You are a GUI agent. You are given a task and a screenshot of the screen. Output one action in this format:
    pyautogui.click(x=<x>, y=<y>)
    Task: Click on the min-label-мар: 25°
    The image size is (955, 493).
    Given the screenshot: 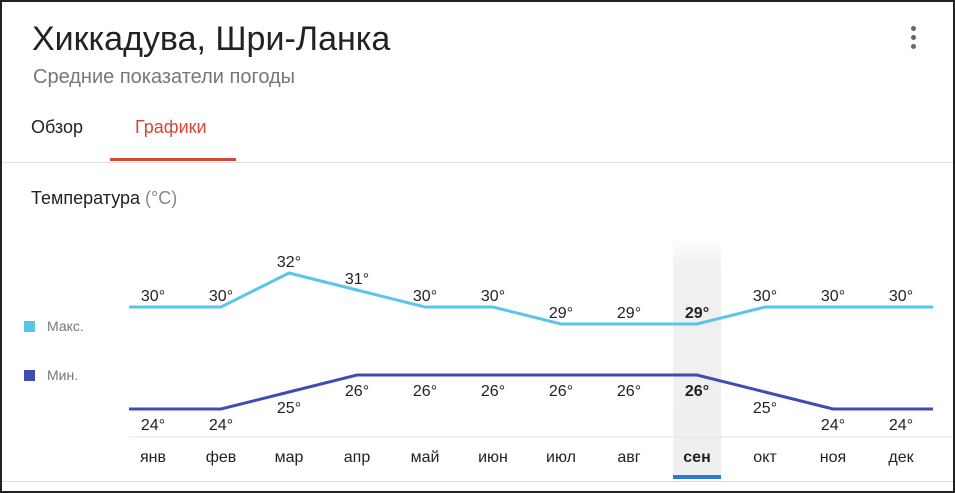 What is the action you would take?
    pyautogui.click(x=289, y=408)
    